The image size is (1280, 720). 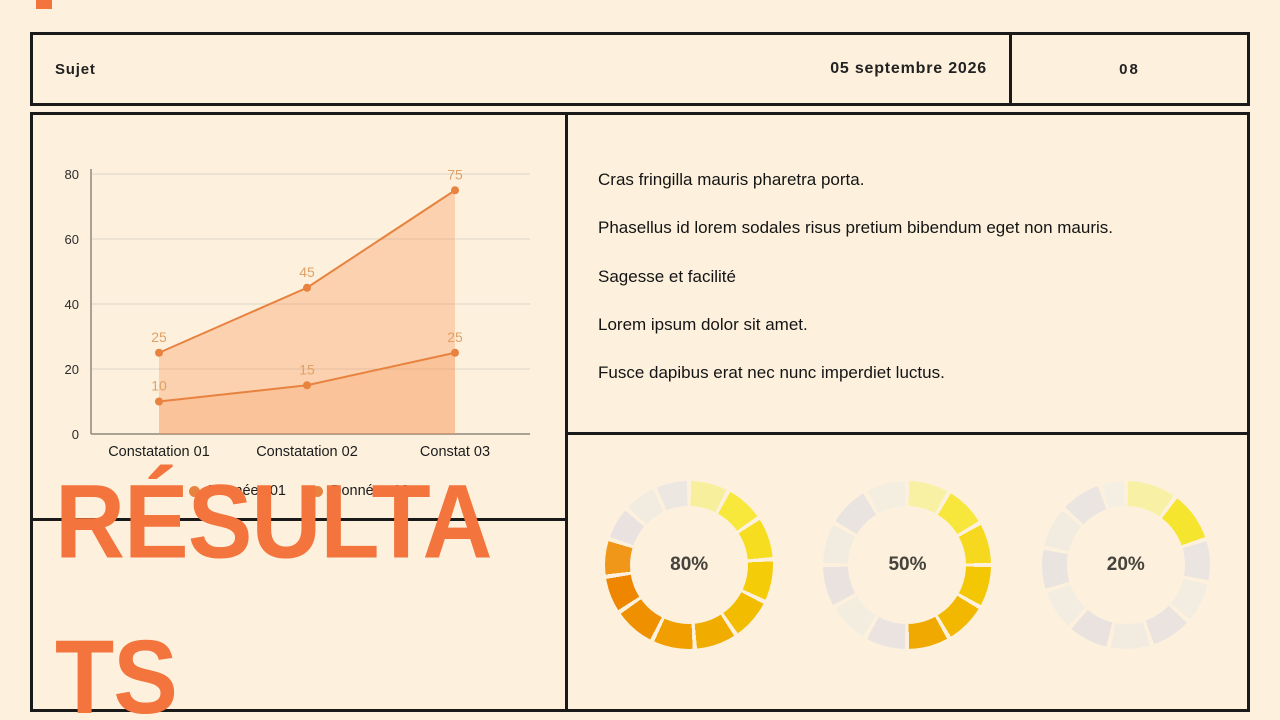 I want to click on page-number: 08, so click(x=1129, y=69).